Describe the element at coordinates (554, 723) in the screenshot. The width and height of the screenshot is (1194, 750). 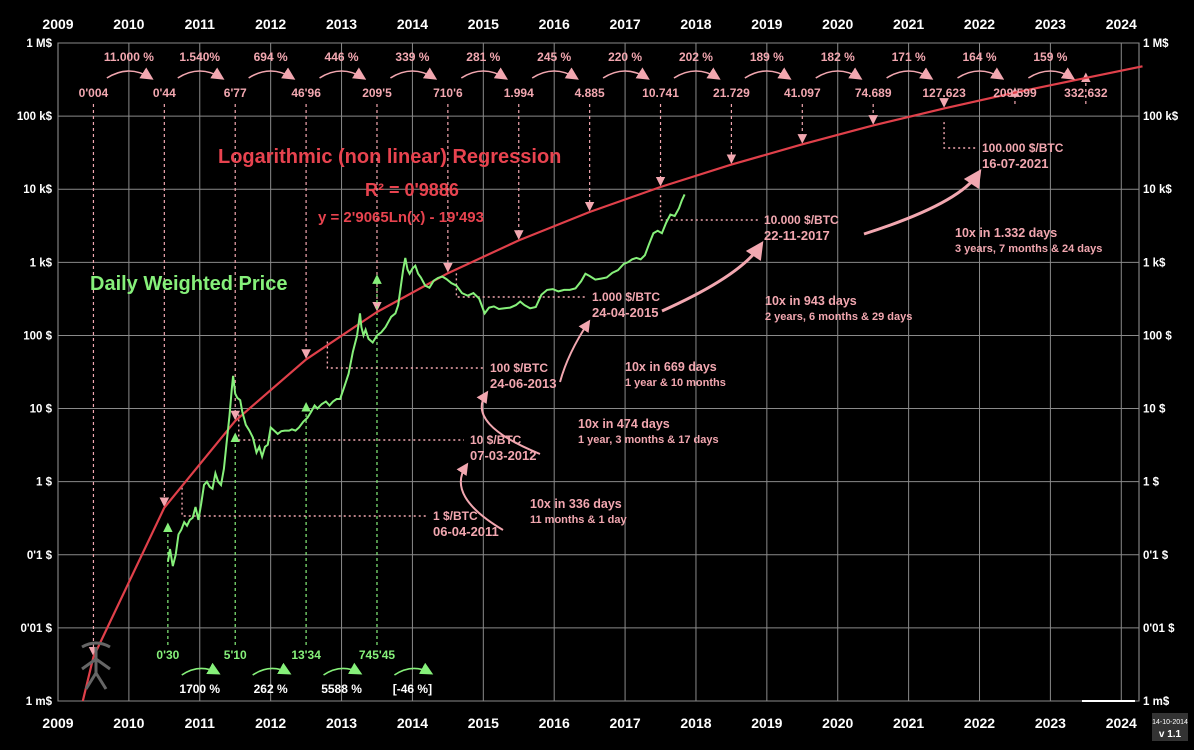
I see `x-tick-label: 2016` at that location.